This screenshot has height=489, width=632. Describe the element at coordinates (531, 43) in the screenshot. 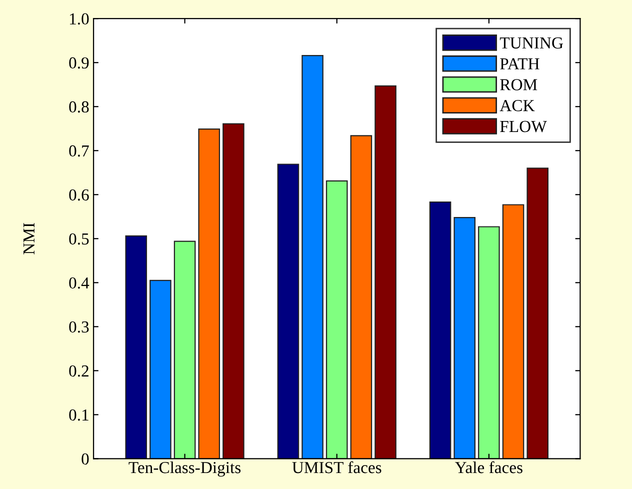

I see `legend-label: TUNING` at that location.